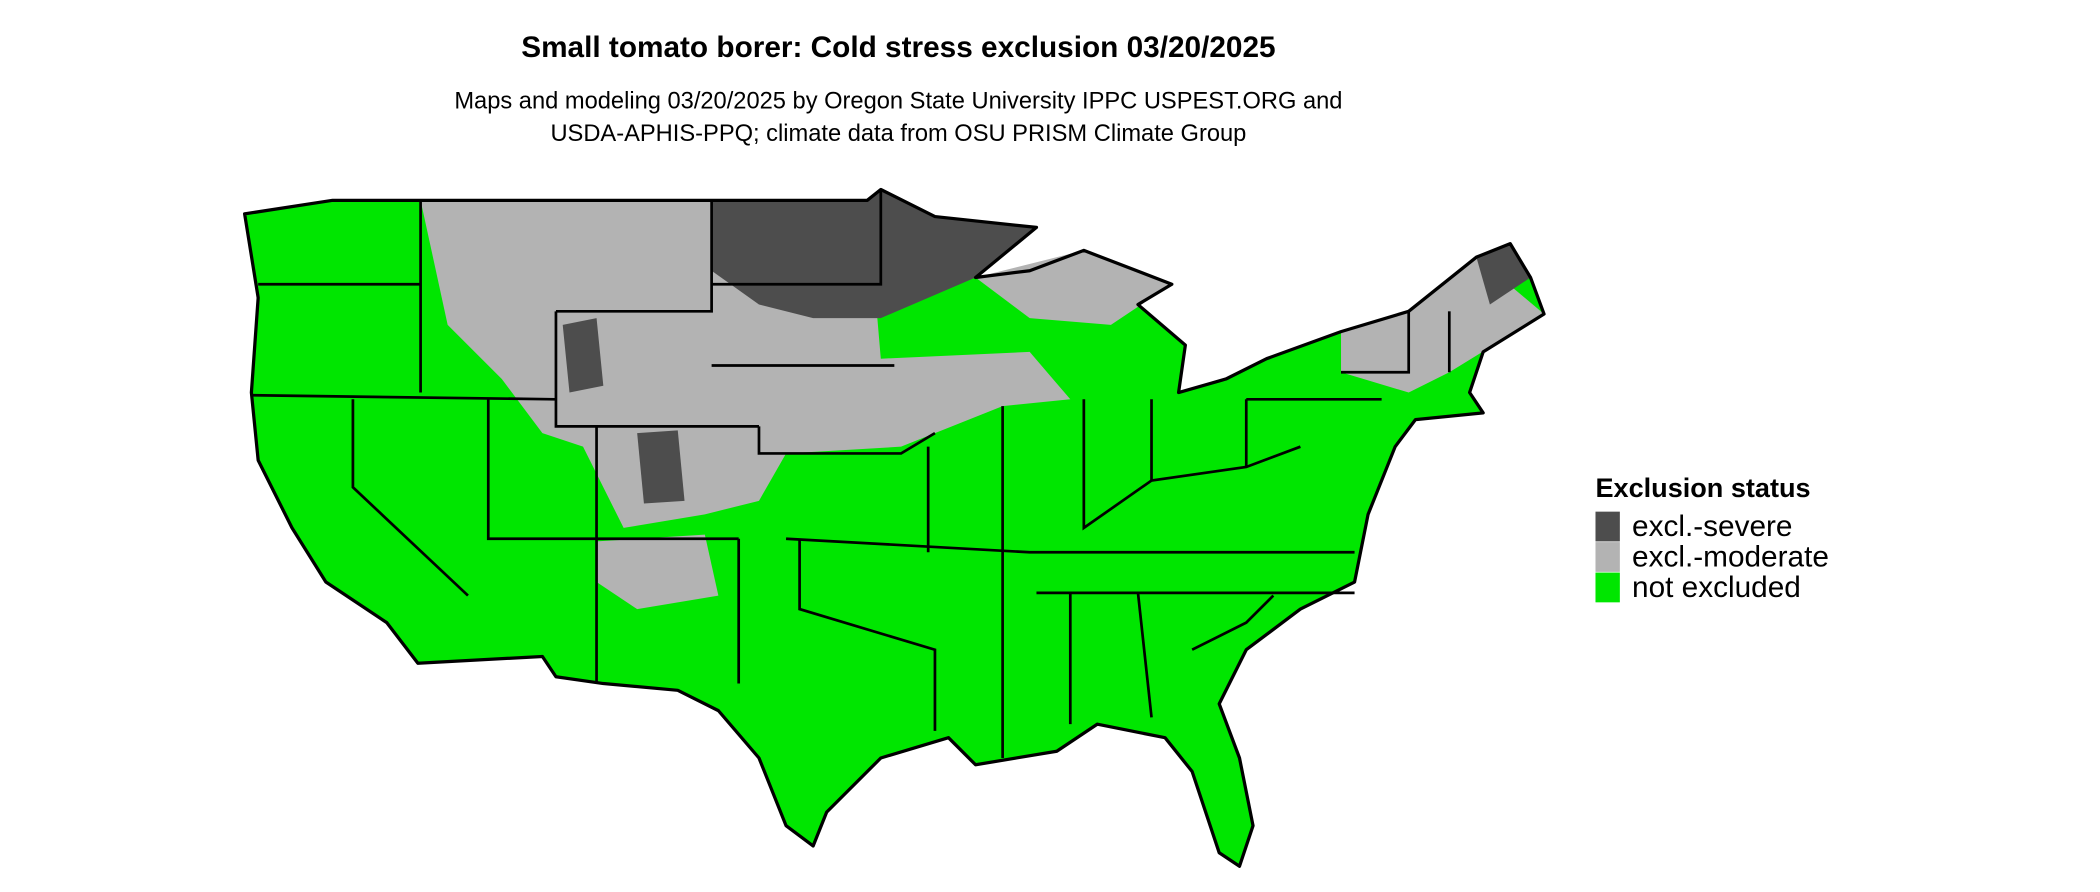  What do you see at coordinates (1716, 587) in the screenshot?
I see `legend-label: not excluded` at bounding box center [1716, 587].